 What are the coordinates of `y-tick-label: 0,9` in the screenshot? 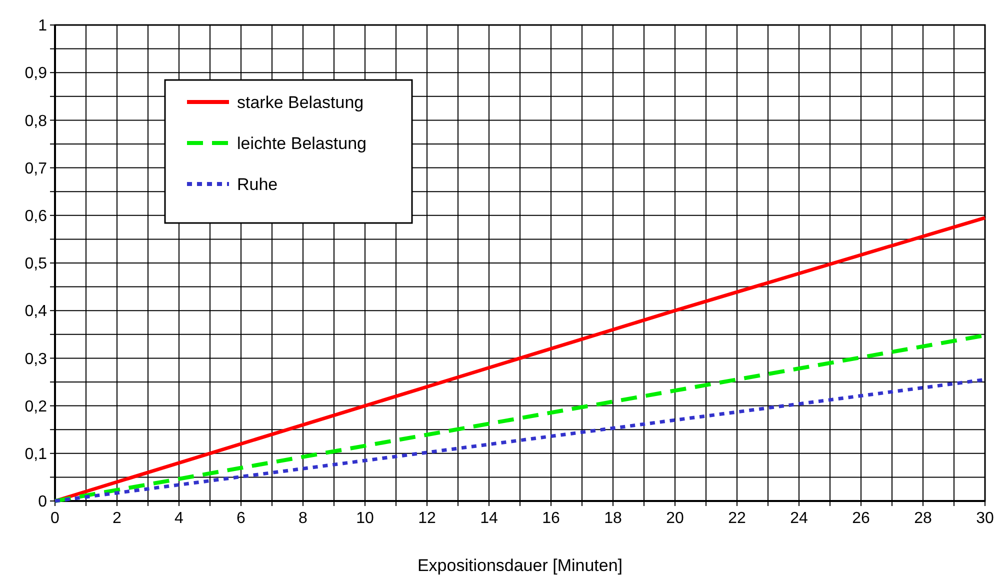 It's located at (36, 73).